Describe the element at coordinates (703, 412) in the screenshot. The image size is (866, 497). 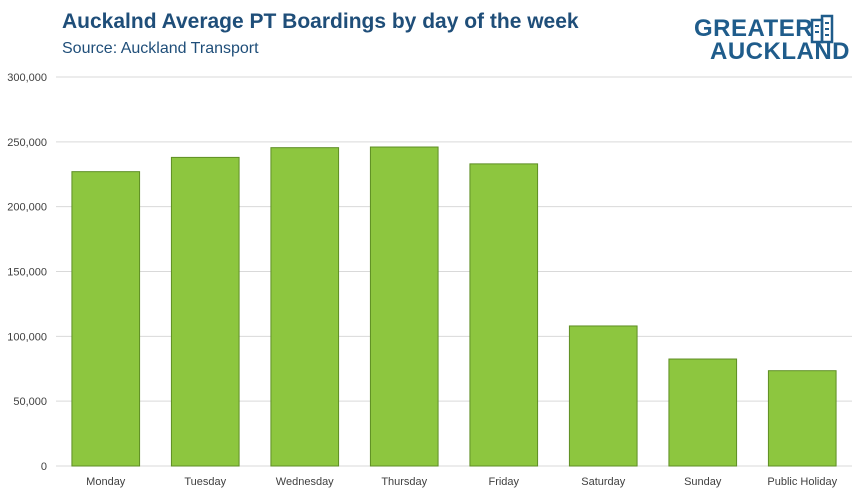
I see `bar-sunday` at that location.